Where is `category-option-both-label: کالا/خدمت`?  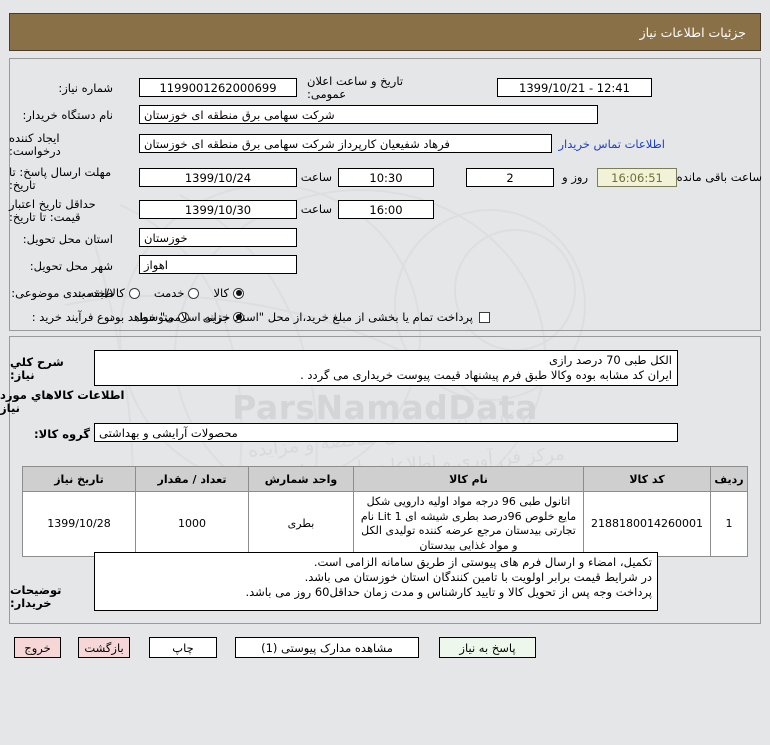 category-option-both-label: کالا/خدمت is located at coordinates (99, 293).